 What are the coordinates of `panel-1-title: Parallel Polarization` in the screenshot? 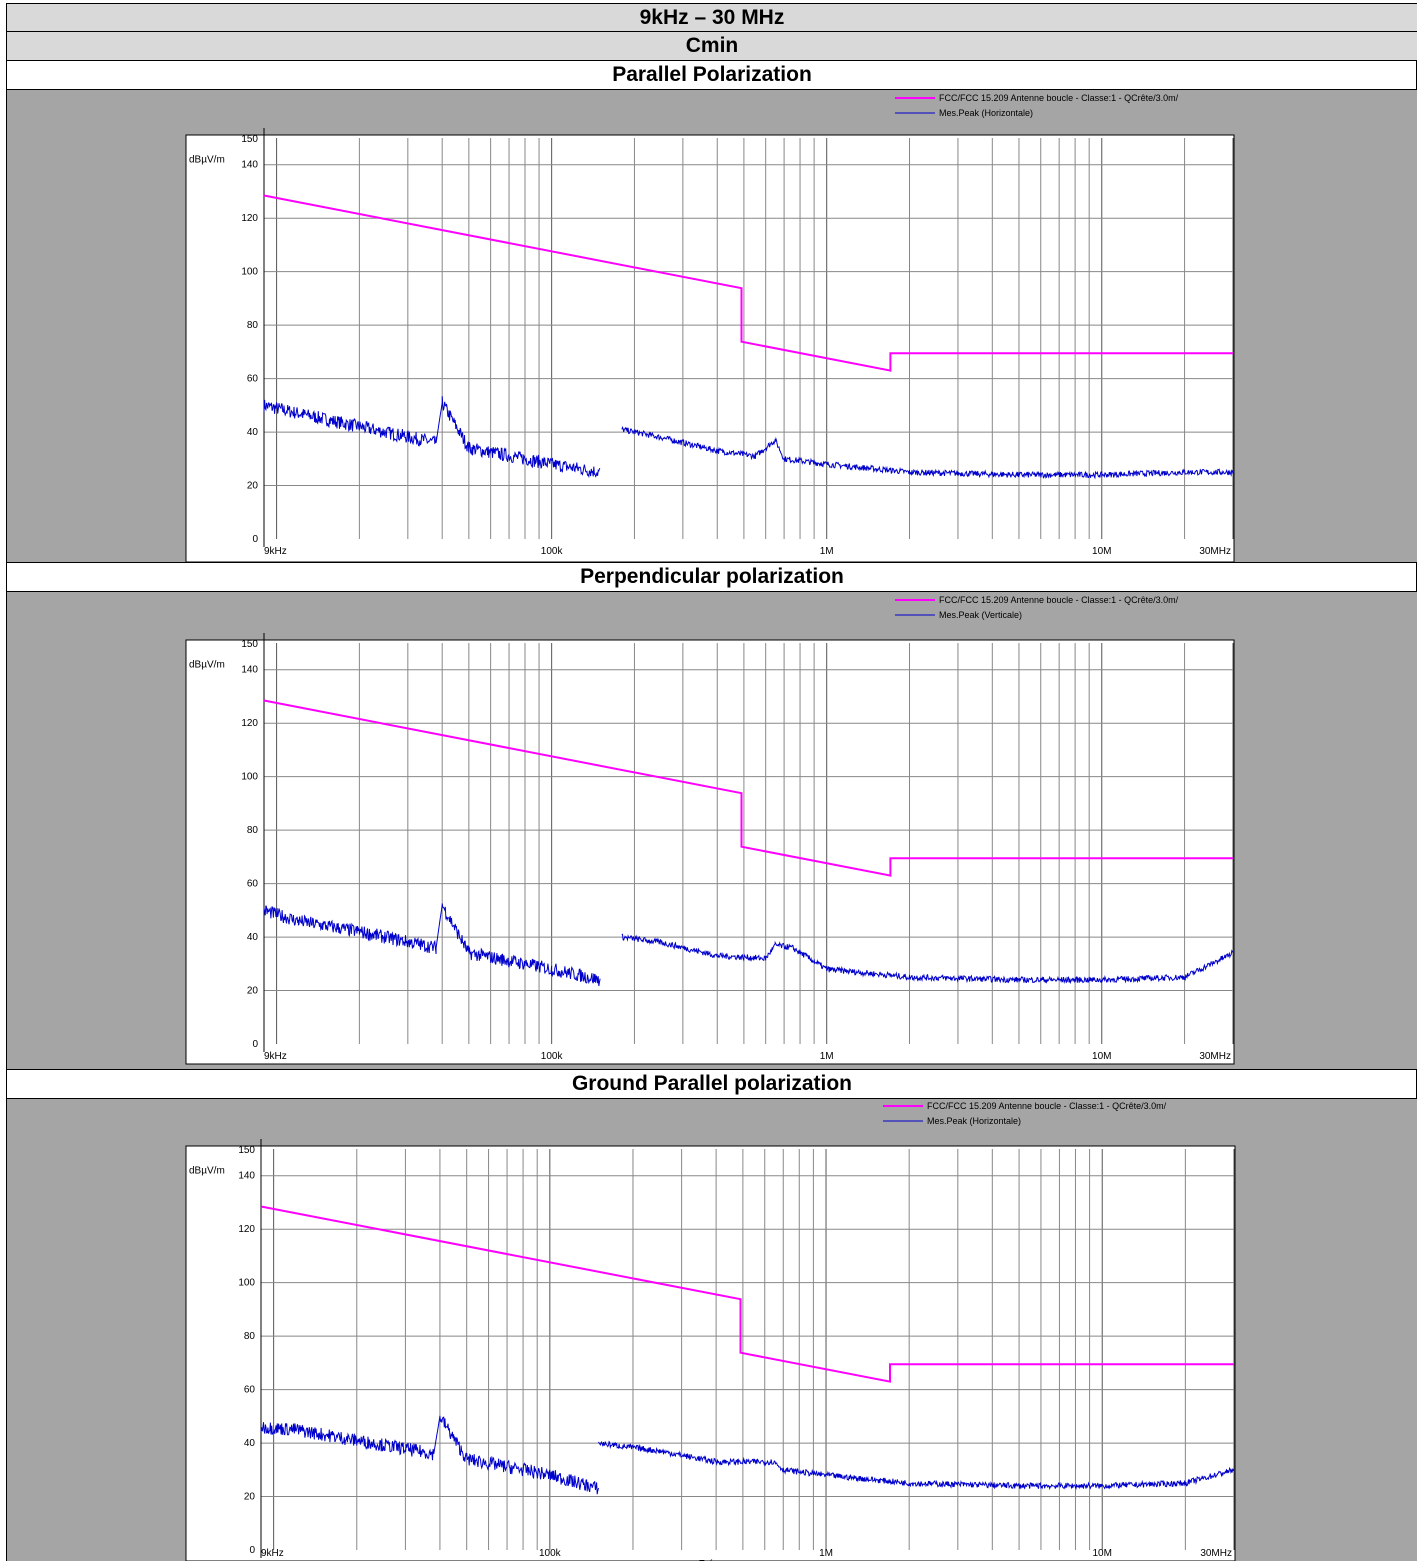 It's located at (712, 75).